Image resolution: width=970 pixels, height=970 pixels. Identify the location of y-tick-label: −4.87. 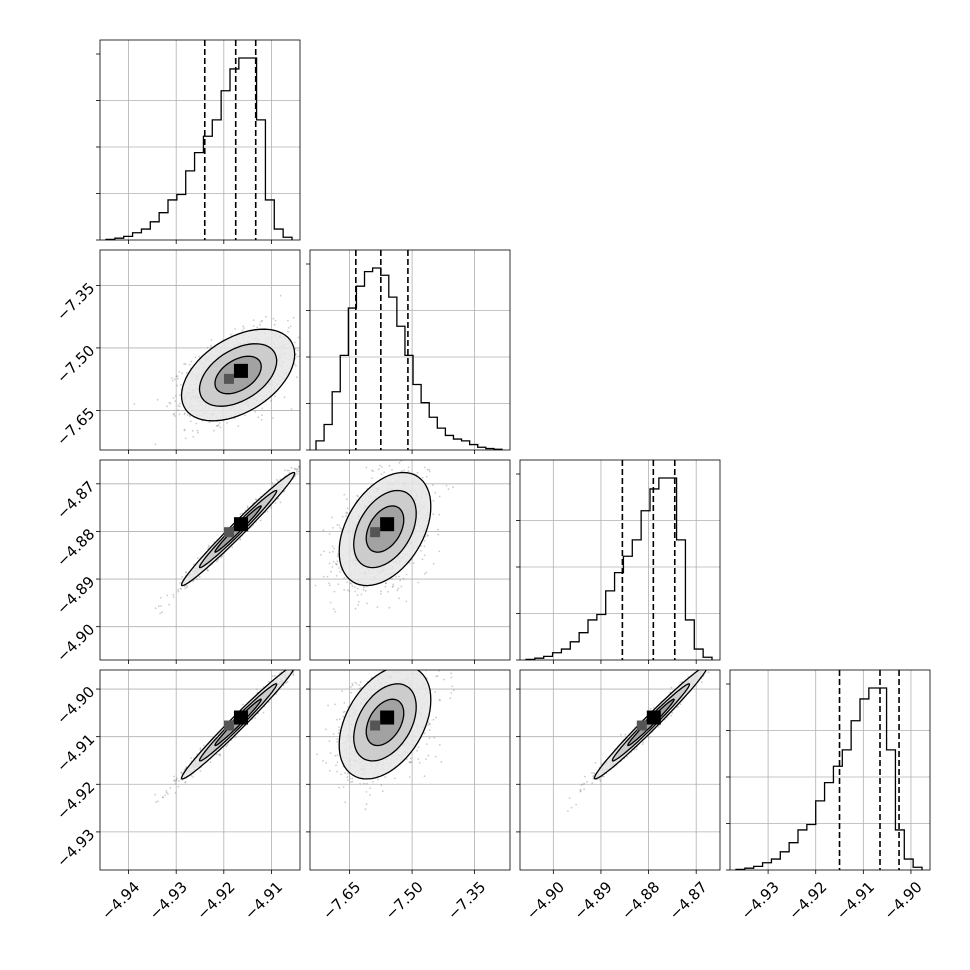
(75, 499).